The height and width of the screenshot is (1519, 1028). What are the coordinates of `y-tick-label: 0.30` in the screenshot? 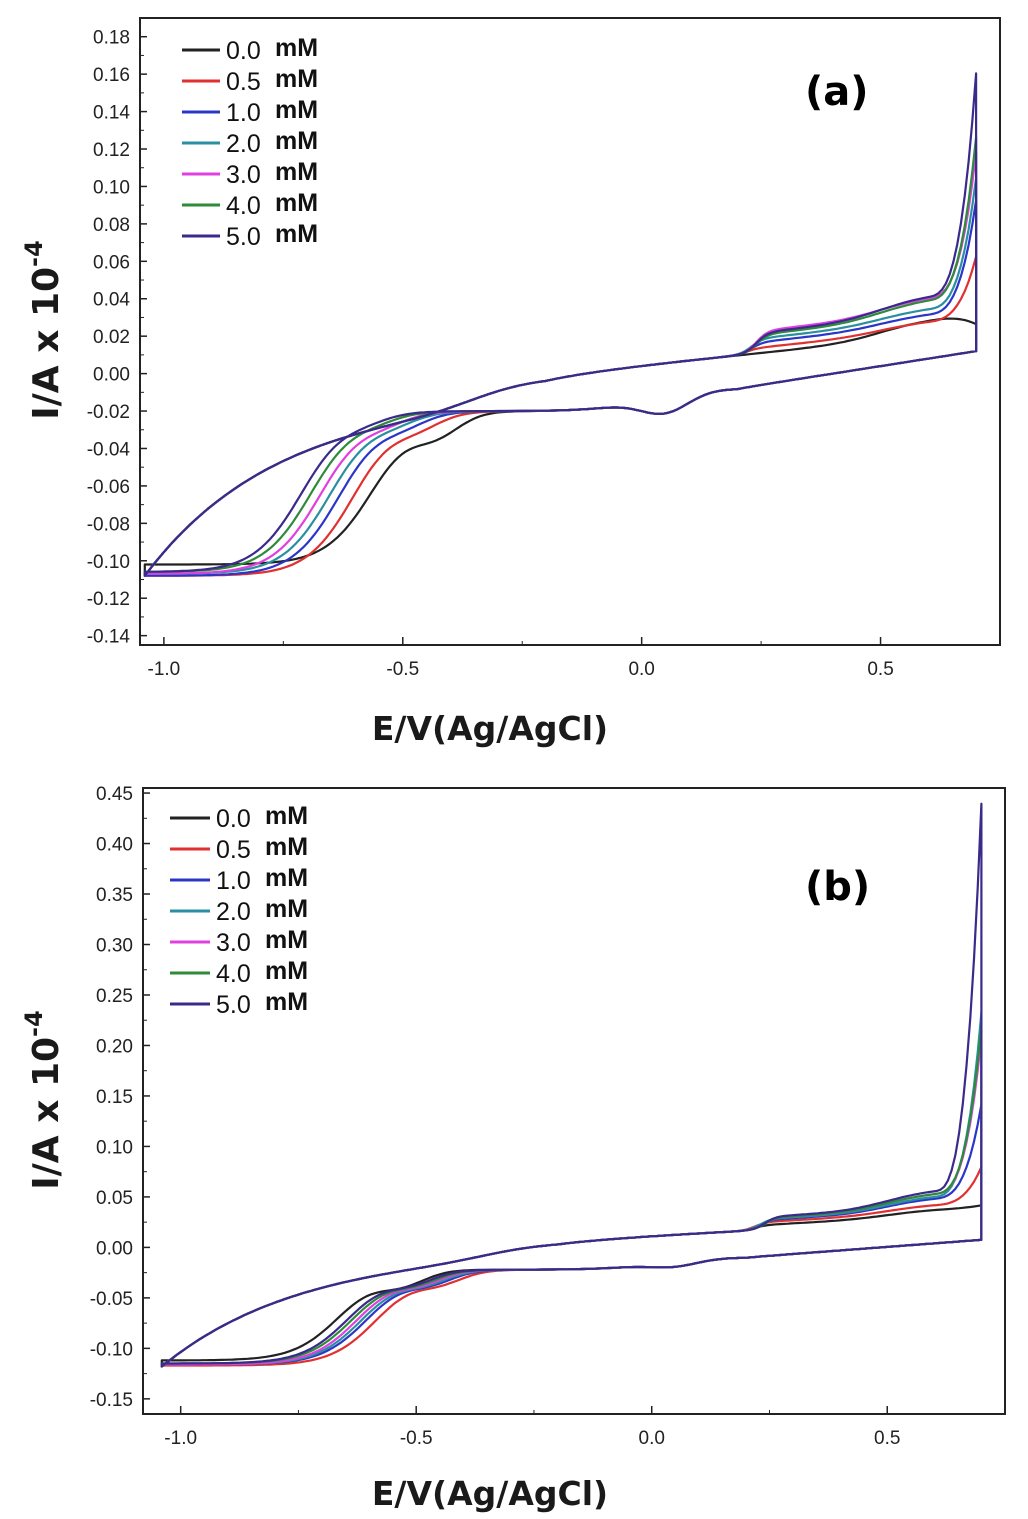 It's located at (114, 946).